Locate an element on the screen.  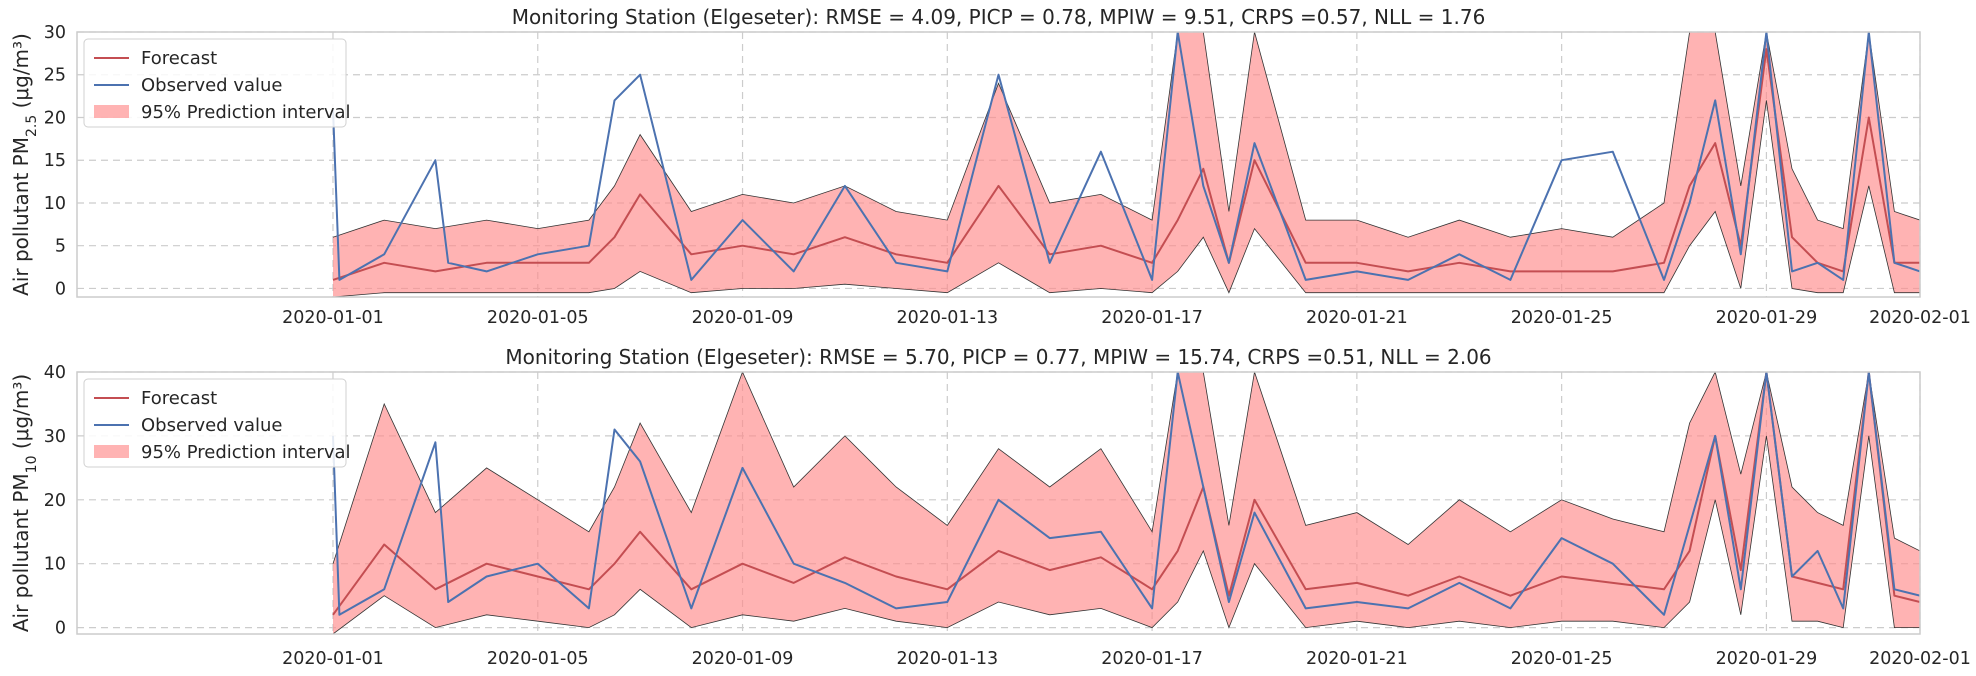
y-tick-label: 15 is located at coordinates (55, 161).